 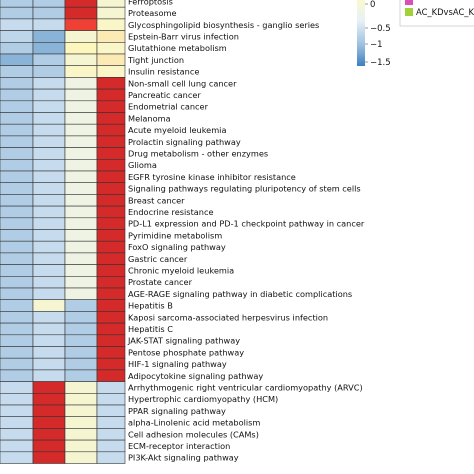 What do you see at coordinates (177, 364) in the screenshot?
I see `row-label: HIF-1 signaling pathway` at bounding box center [177, 364].